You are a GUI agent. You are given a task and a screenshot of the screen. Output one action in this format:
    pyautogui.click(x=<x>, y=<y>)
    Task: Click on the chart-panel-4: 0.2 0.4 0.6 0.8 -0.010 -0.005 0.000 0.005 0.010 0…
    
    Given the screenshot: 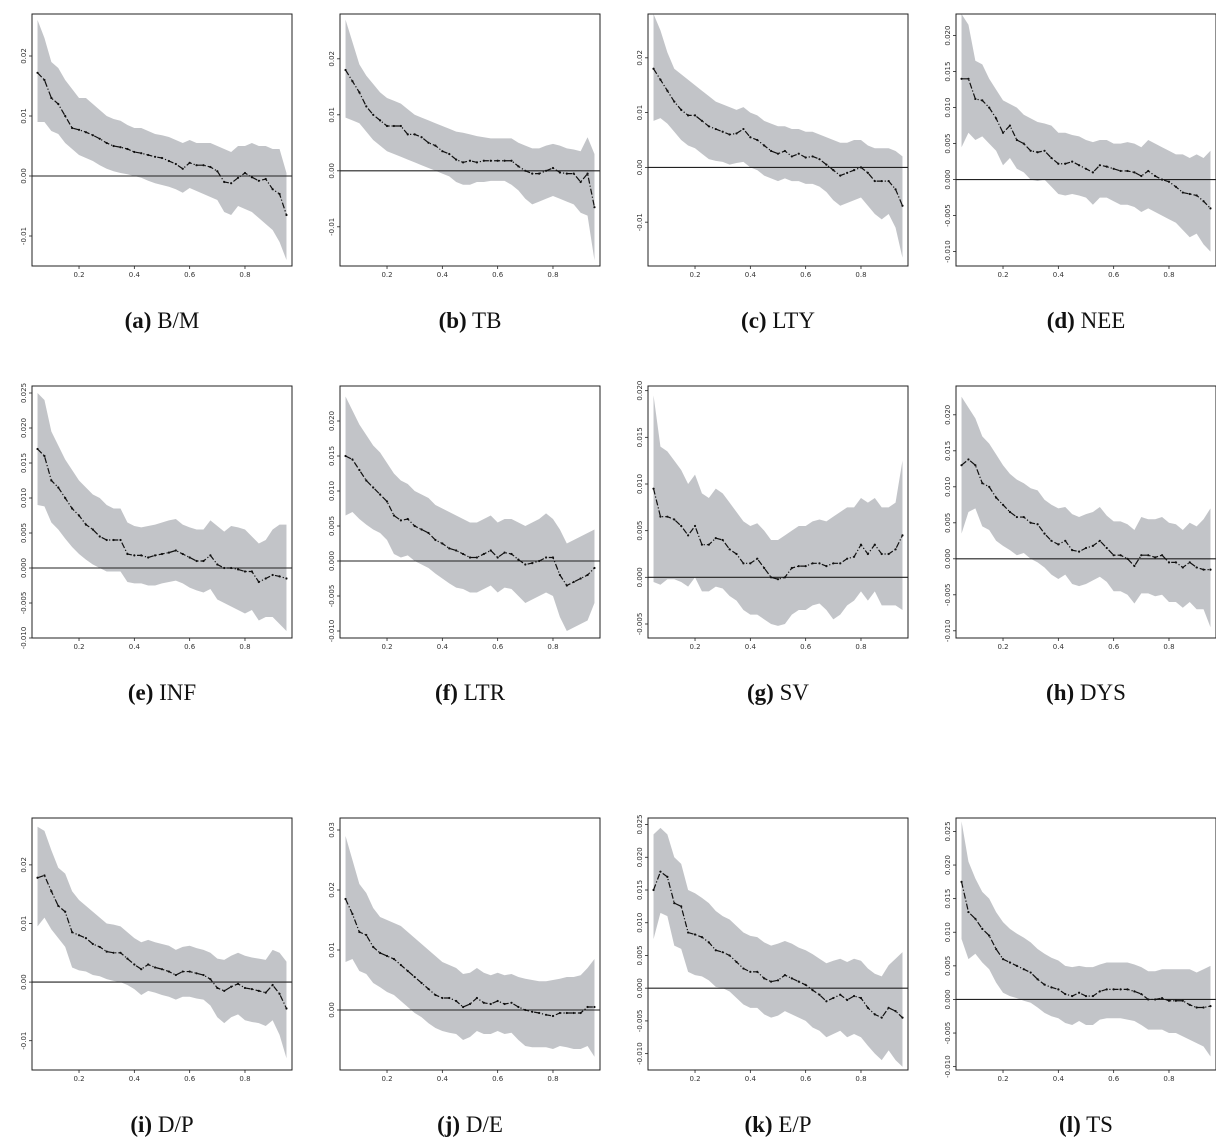 What is the action you would take?
    pyautogui.click(x=1080, y=146)
    